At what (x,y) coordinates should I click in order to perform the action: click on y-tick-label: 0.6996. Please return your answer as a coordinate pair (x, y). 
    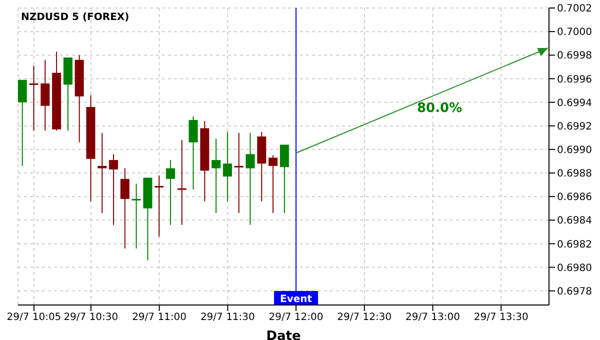
    Looking at the image, I should click on (574, 80).